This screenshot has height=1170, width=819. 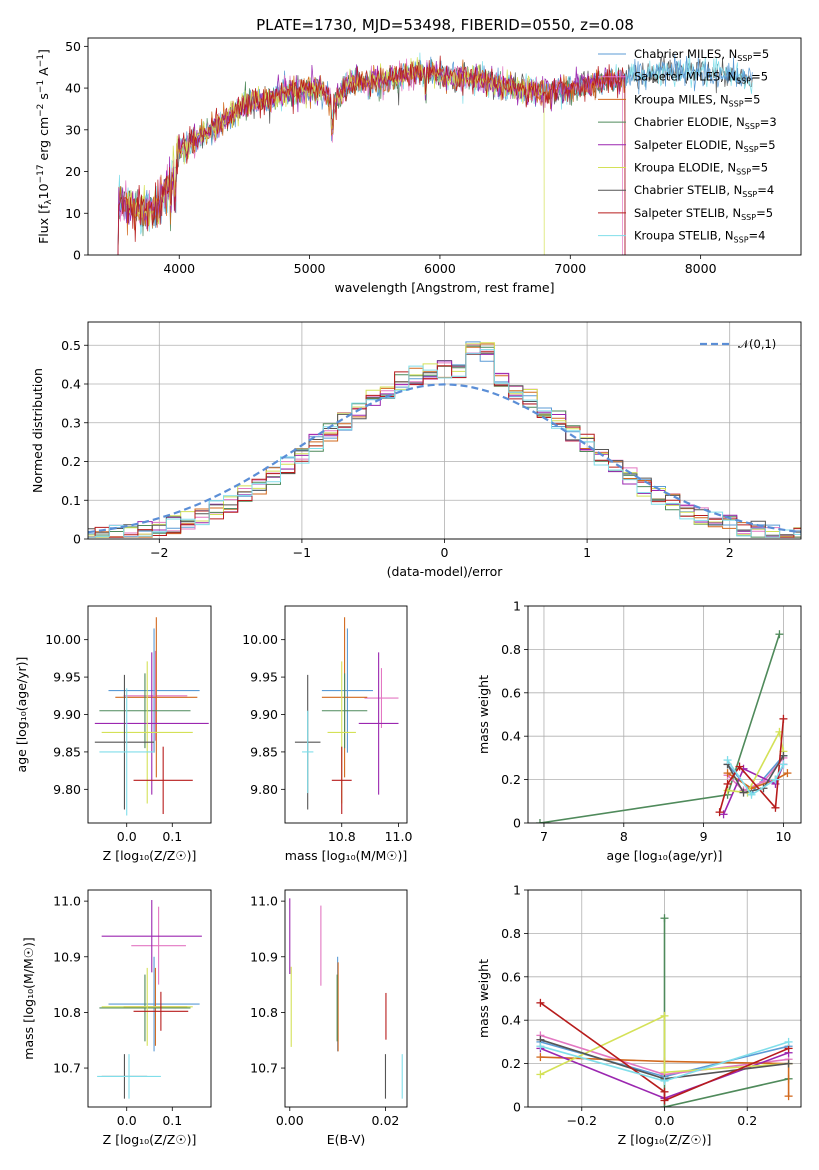 What do you see at coordinates (28, 998) in the screenshot?
I see `y-axis-label: mass [log₁₀(M/M☉)]` at bounding box center [28, 998].